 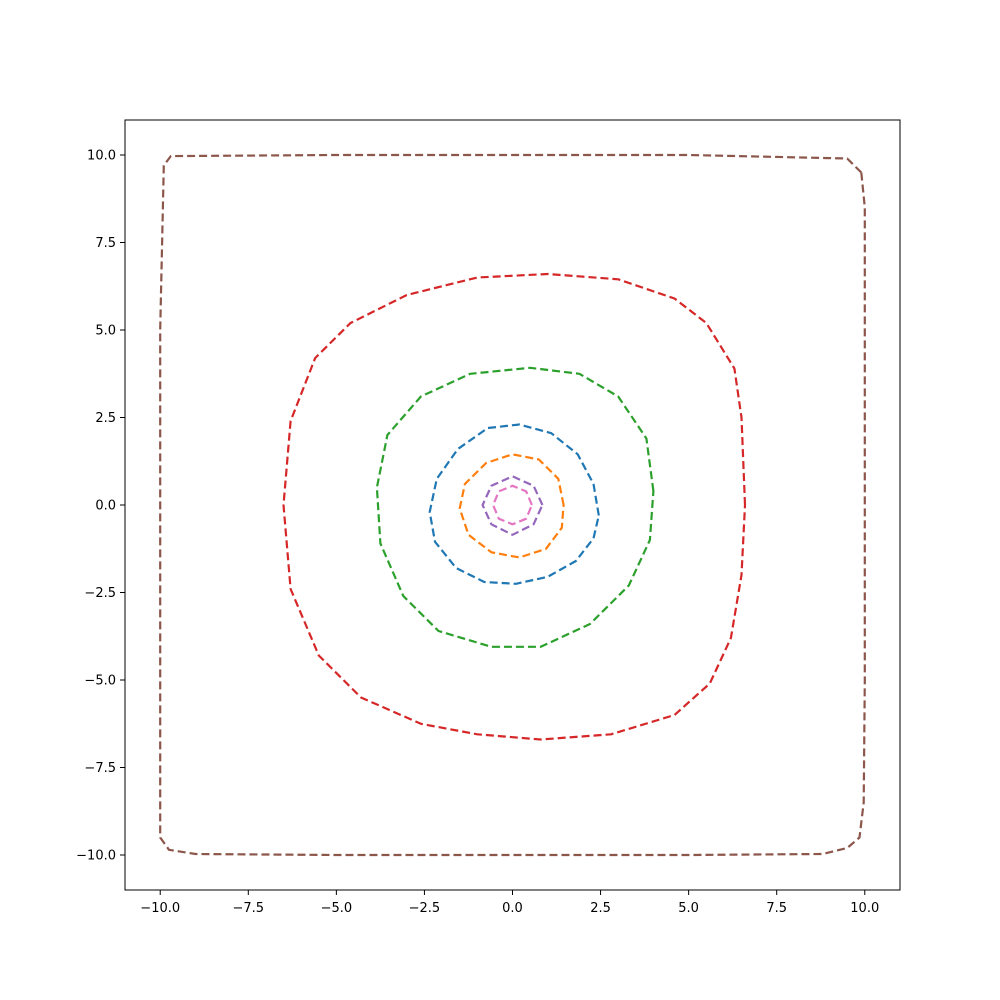 I want to click on y-tick-label: 0.0, so click(x=105, y=506).